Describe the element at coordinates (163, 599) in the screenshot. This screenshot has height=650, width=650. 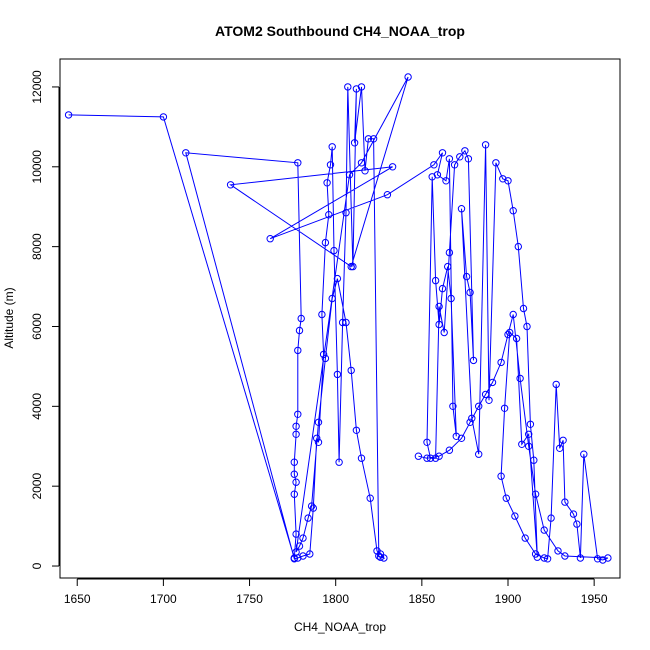
I see `x-tick-label: 1700` at that location.